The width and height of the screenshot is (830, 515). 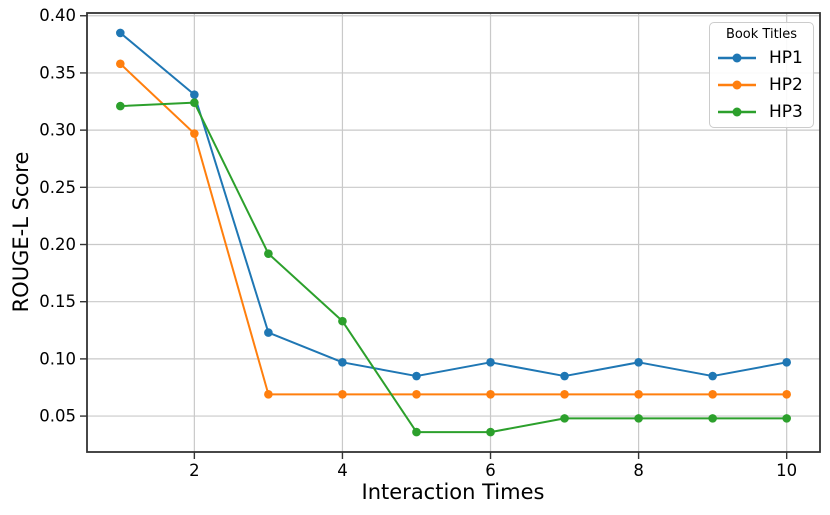 I want to click on x-tick-label: 6, so click(x=490, y=470).